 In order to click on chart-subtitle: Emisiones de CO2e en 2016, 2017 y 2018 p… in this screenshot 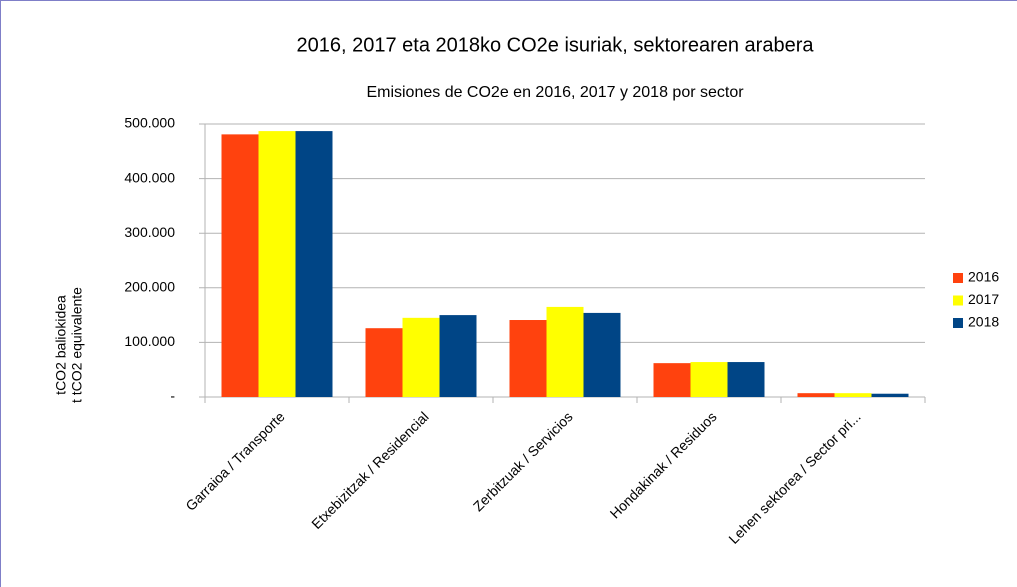, I will do `click(555, 92)`.